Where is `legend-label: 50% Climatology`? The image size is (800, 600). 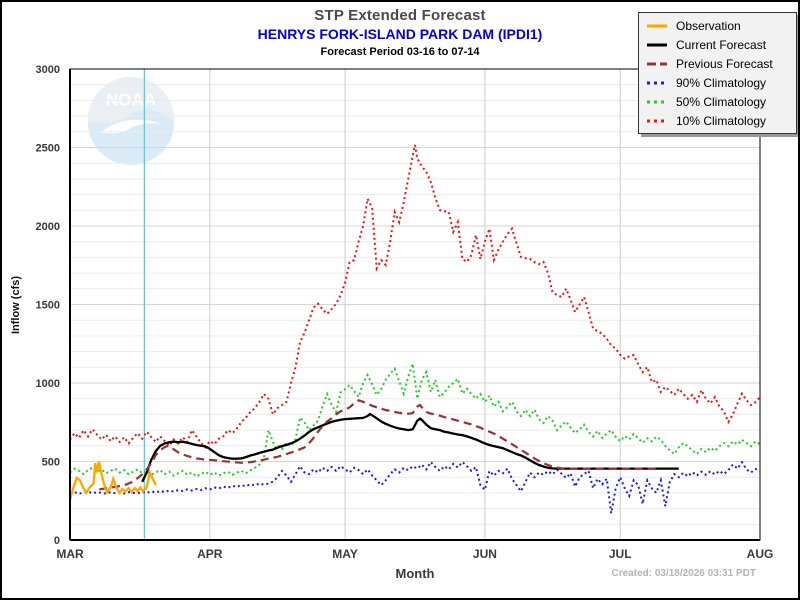 legend-label: 50% Climatology is located at coordinates (721, 101).